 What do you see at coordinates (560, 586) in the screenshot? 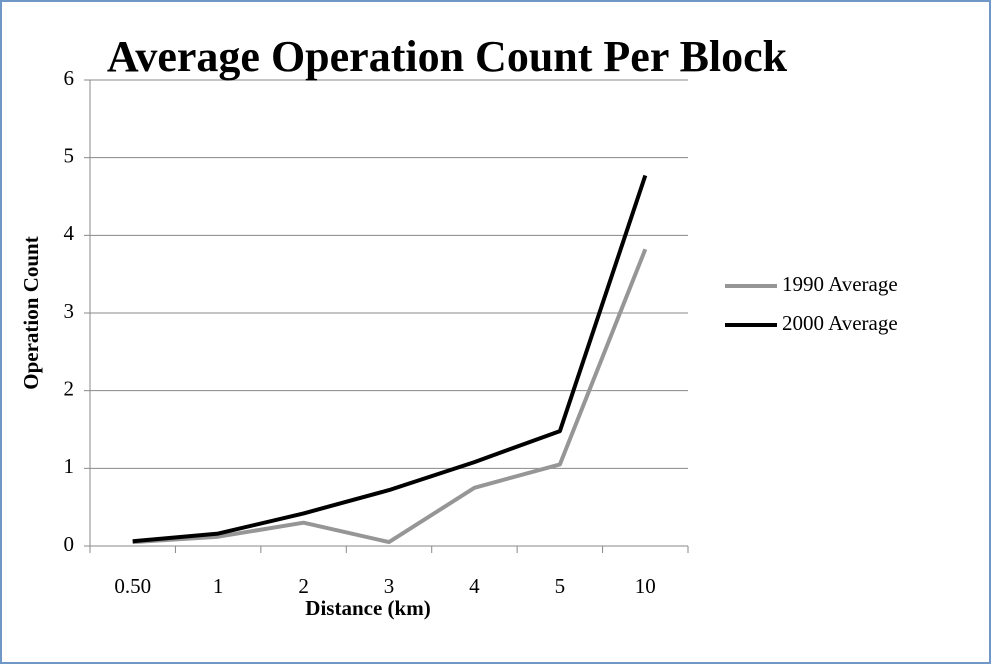
I see `x-tick-label: 5` at bounding box center [560, 586].